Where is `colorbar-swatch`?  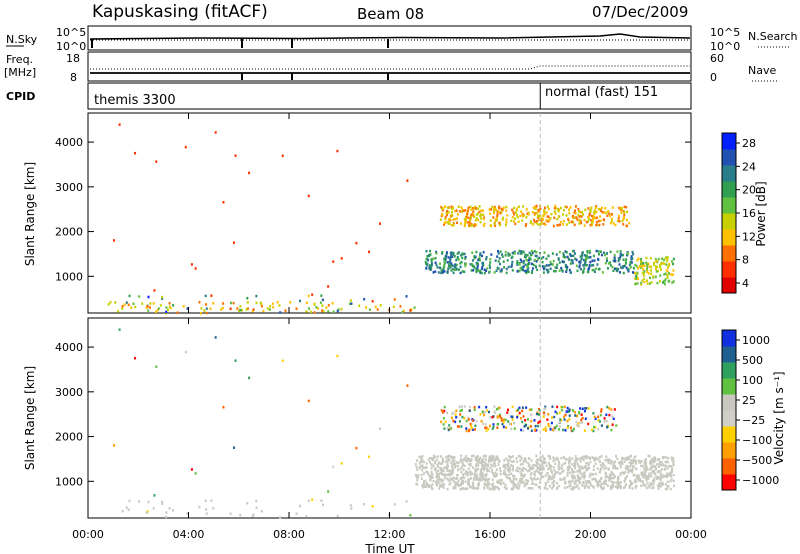 colorbar-swatch is located at coordinates (729, 370).